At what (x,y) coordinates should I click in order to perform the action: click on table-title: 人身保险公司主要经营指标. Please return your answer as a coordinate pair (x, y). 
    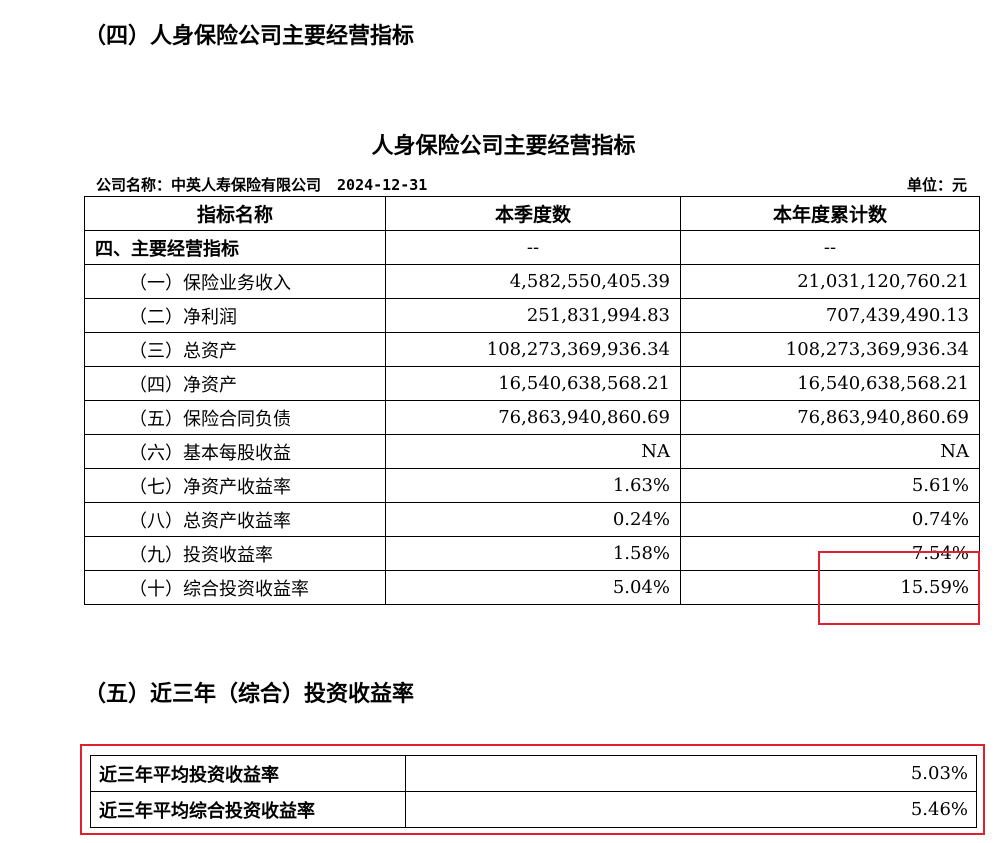
    Looking at the image, I should click on (503, 146).